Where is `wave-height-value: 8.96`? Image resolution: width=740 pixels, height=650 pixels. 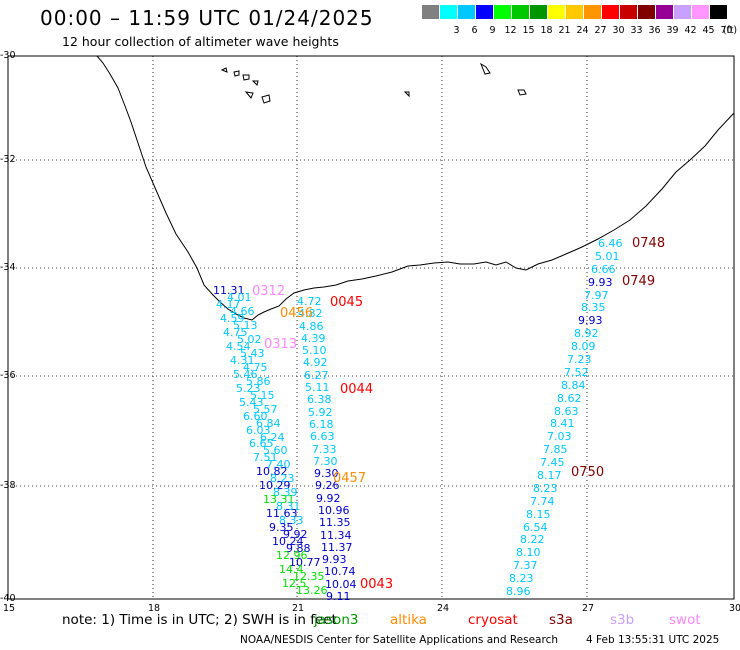
wave-height-value: 8.96 is located at coordinates (518, 591).